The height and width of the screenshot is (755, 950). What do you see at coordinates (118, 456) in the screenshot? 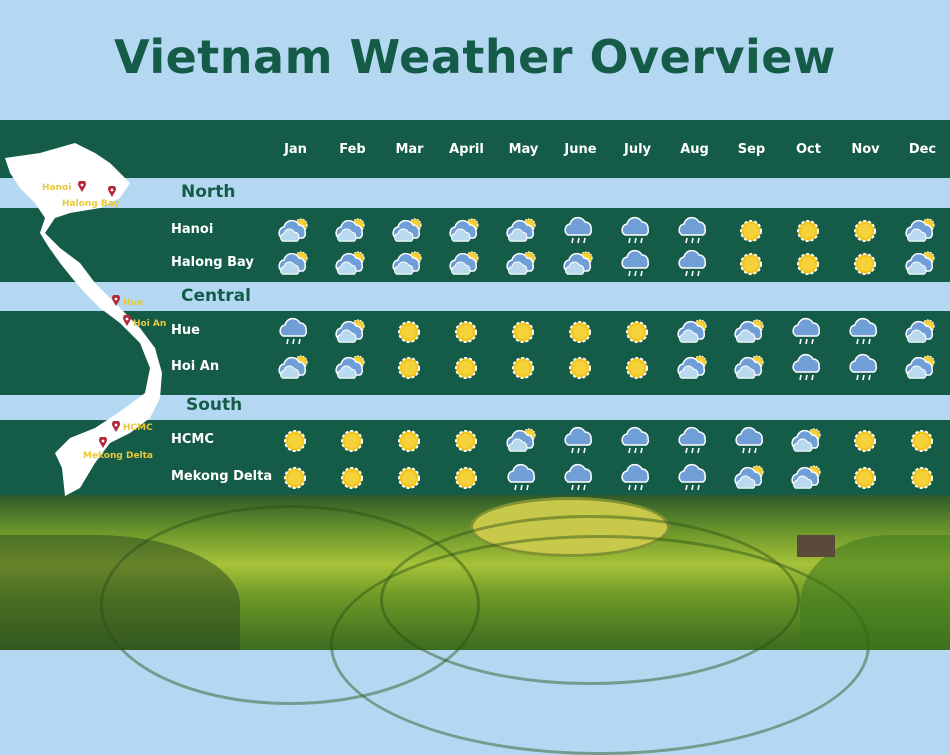
I see `map-pin-label: Mekong Delta` at bounding box center [118, 456].